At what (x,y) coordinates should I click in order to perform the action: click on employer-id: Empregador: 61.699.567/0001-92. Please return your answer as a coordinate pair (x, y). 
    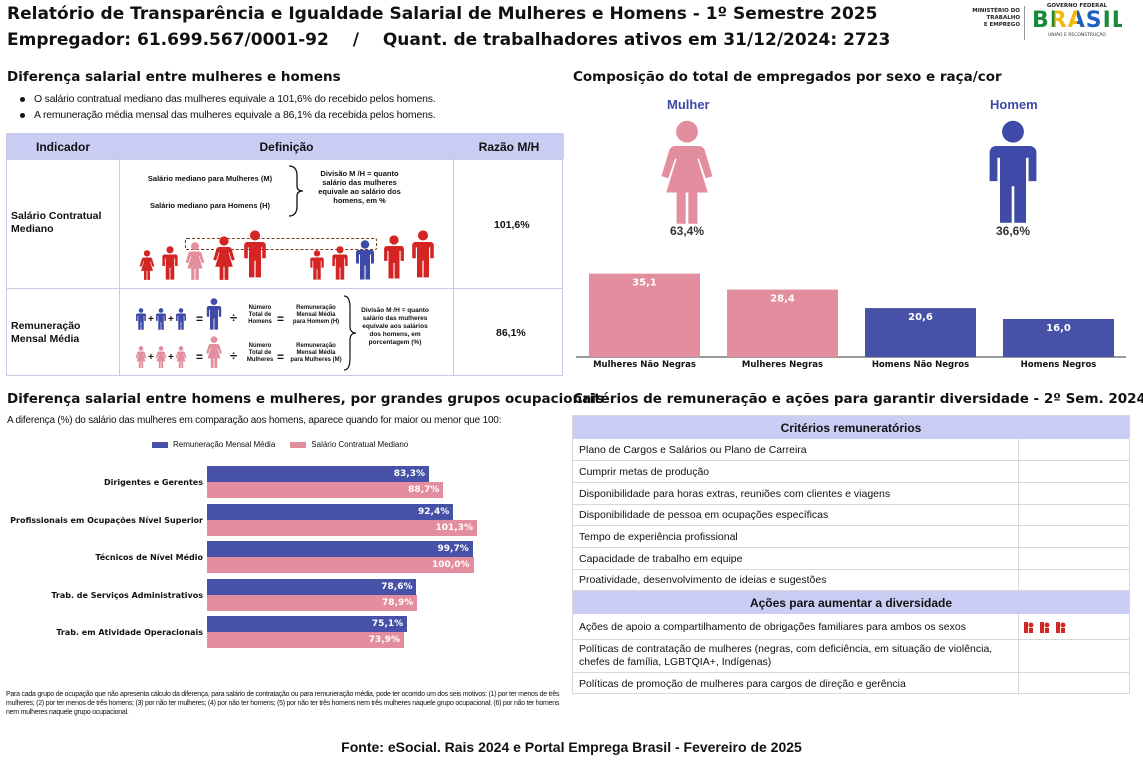
    Looking at the image, I should click on (168, 40).